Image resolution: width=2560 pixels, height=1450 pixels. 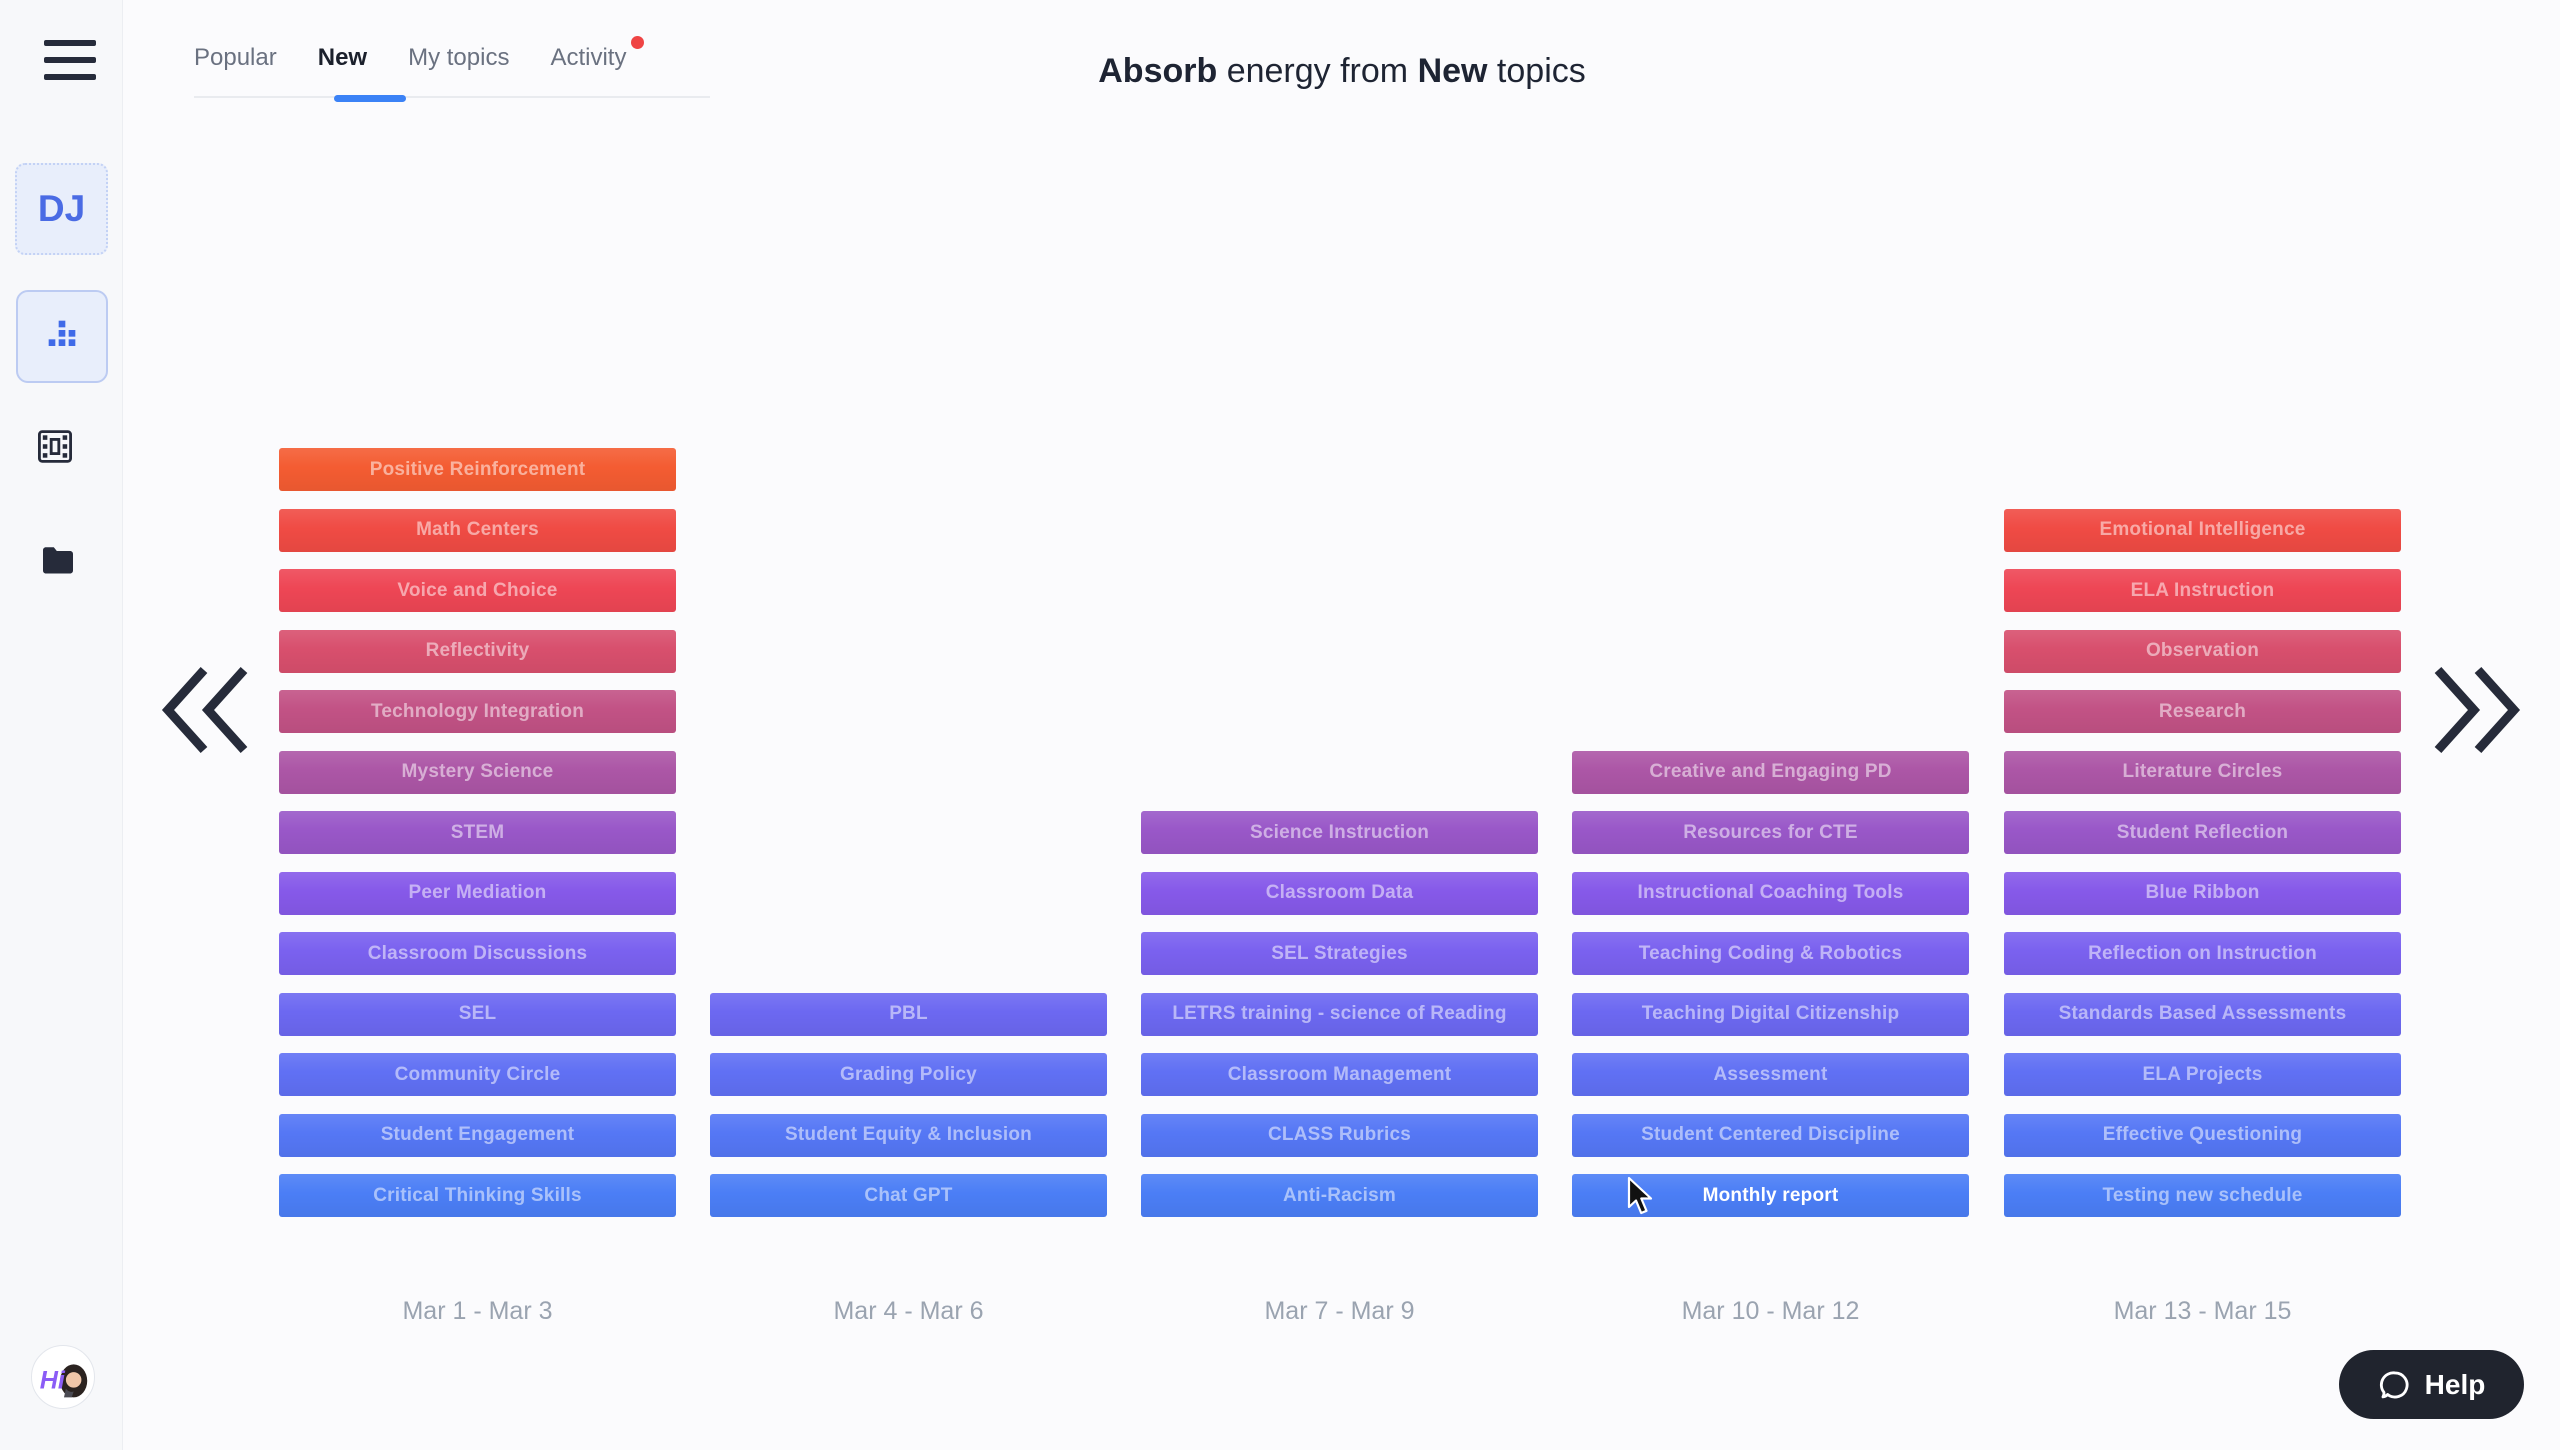 What do you see at coordinates (1317, 71) in the screenshot?
I see `title-middle: energy from` at bounding box center [1317, 71].